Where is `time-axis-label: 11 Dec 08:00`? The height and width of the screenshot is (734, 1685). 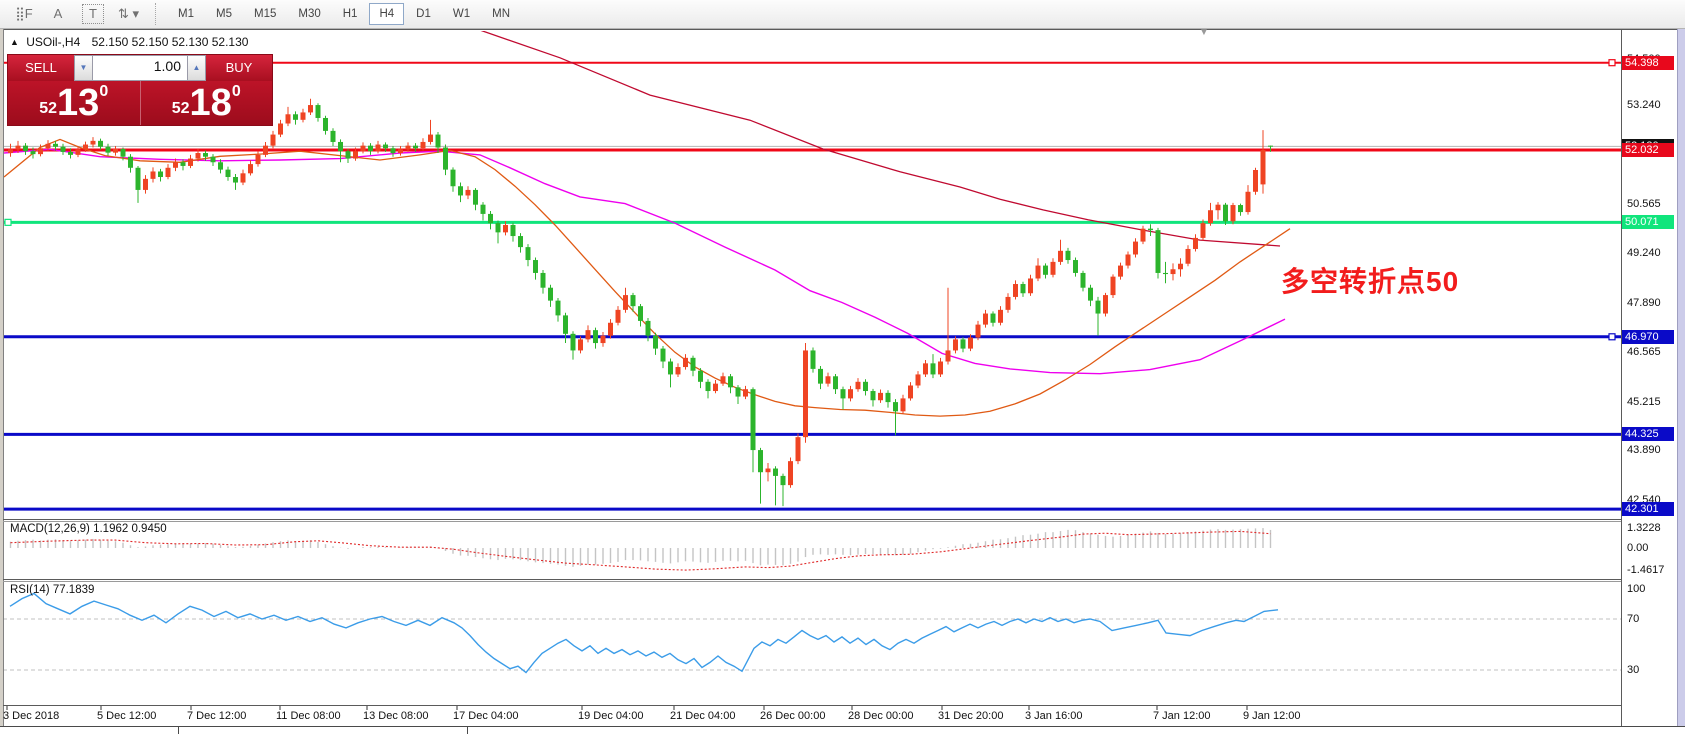 time-axis-label: 11 Dec 08:00 is located at coordinates (308, 716).